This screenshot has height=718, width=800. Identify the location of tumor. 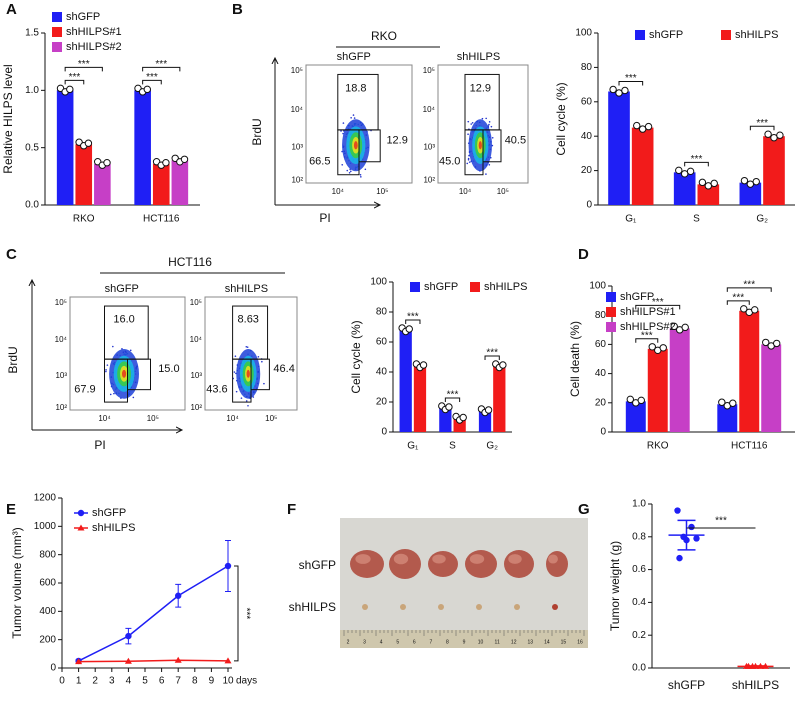
(367, 564).